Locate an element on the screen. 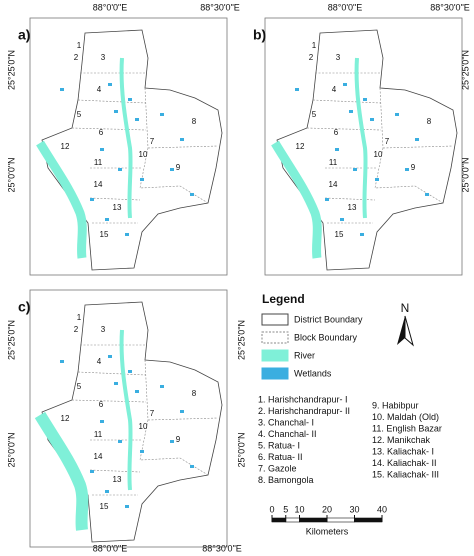 This screenshot has height=556, width=474. panel-label: b) is located at coordinates (259, 35).